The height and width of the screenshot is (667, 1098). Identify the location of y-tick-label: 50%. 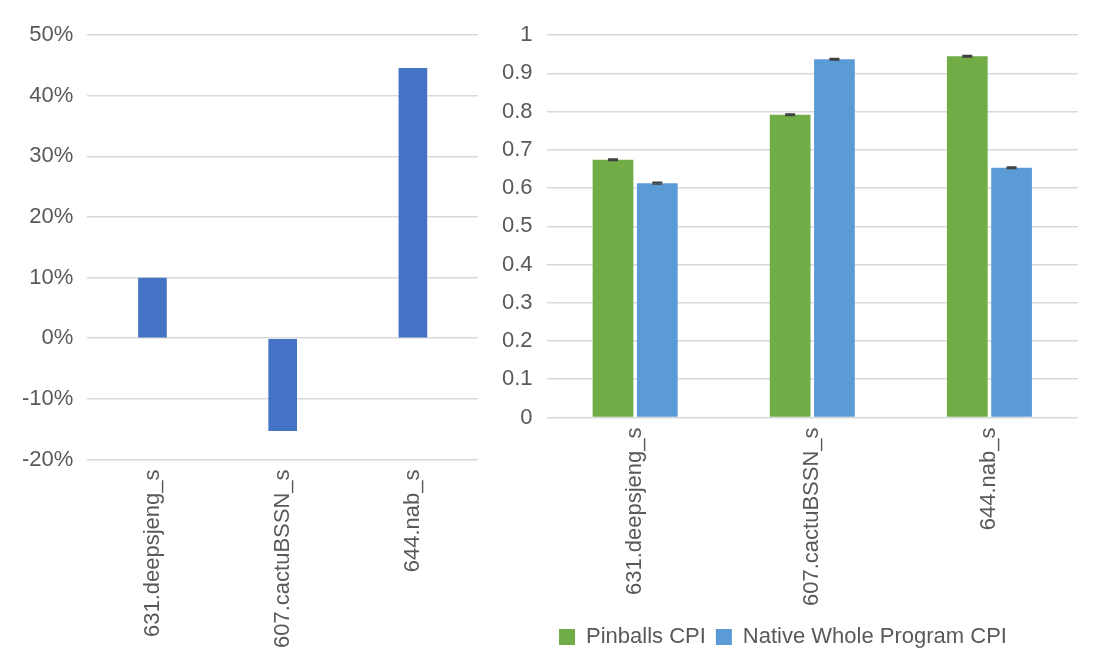
(51, 34).